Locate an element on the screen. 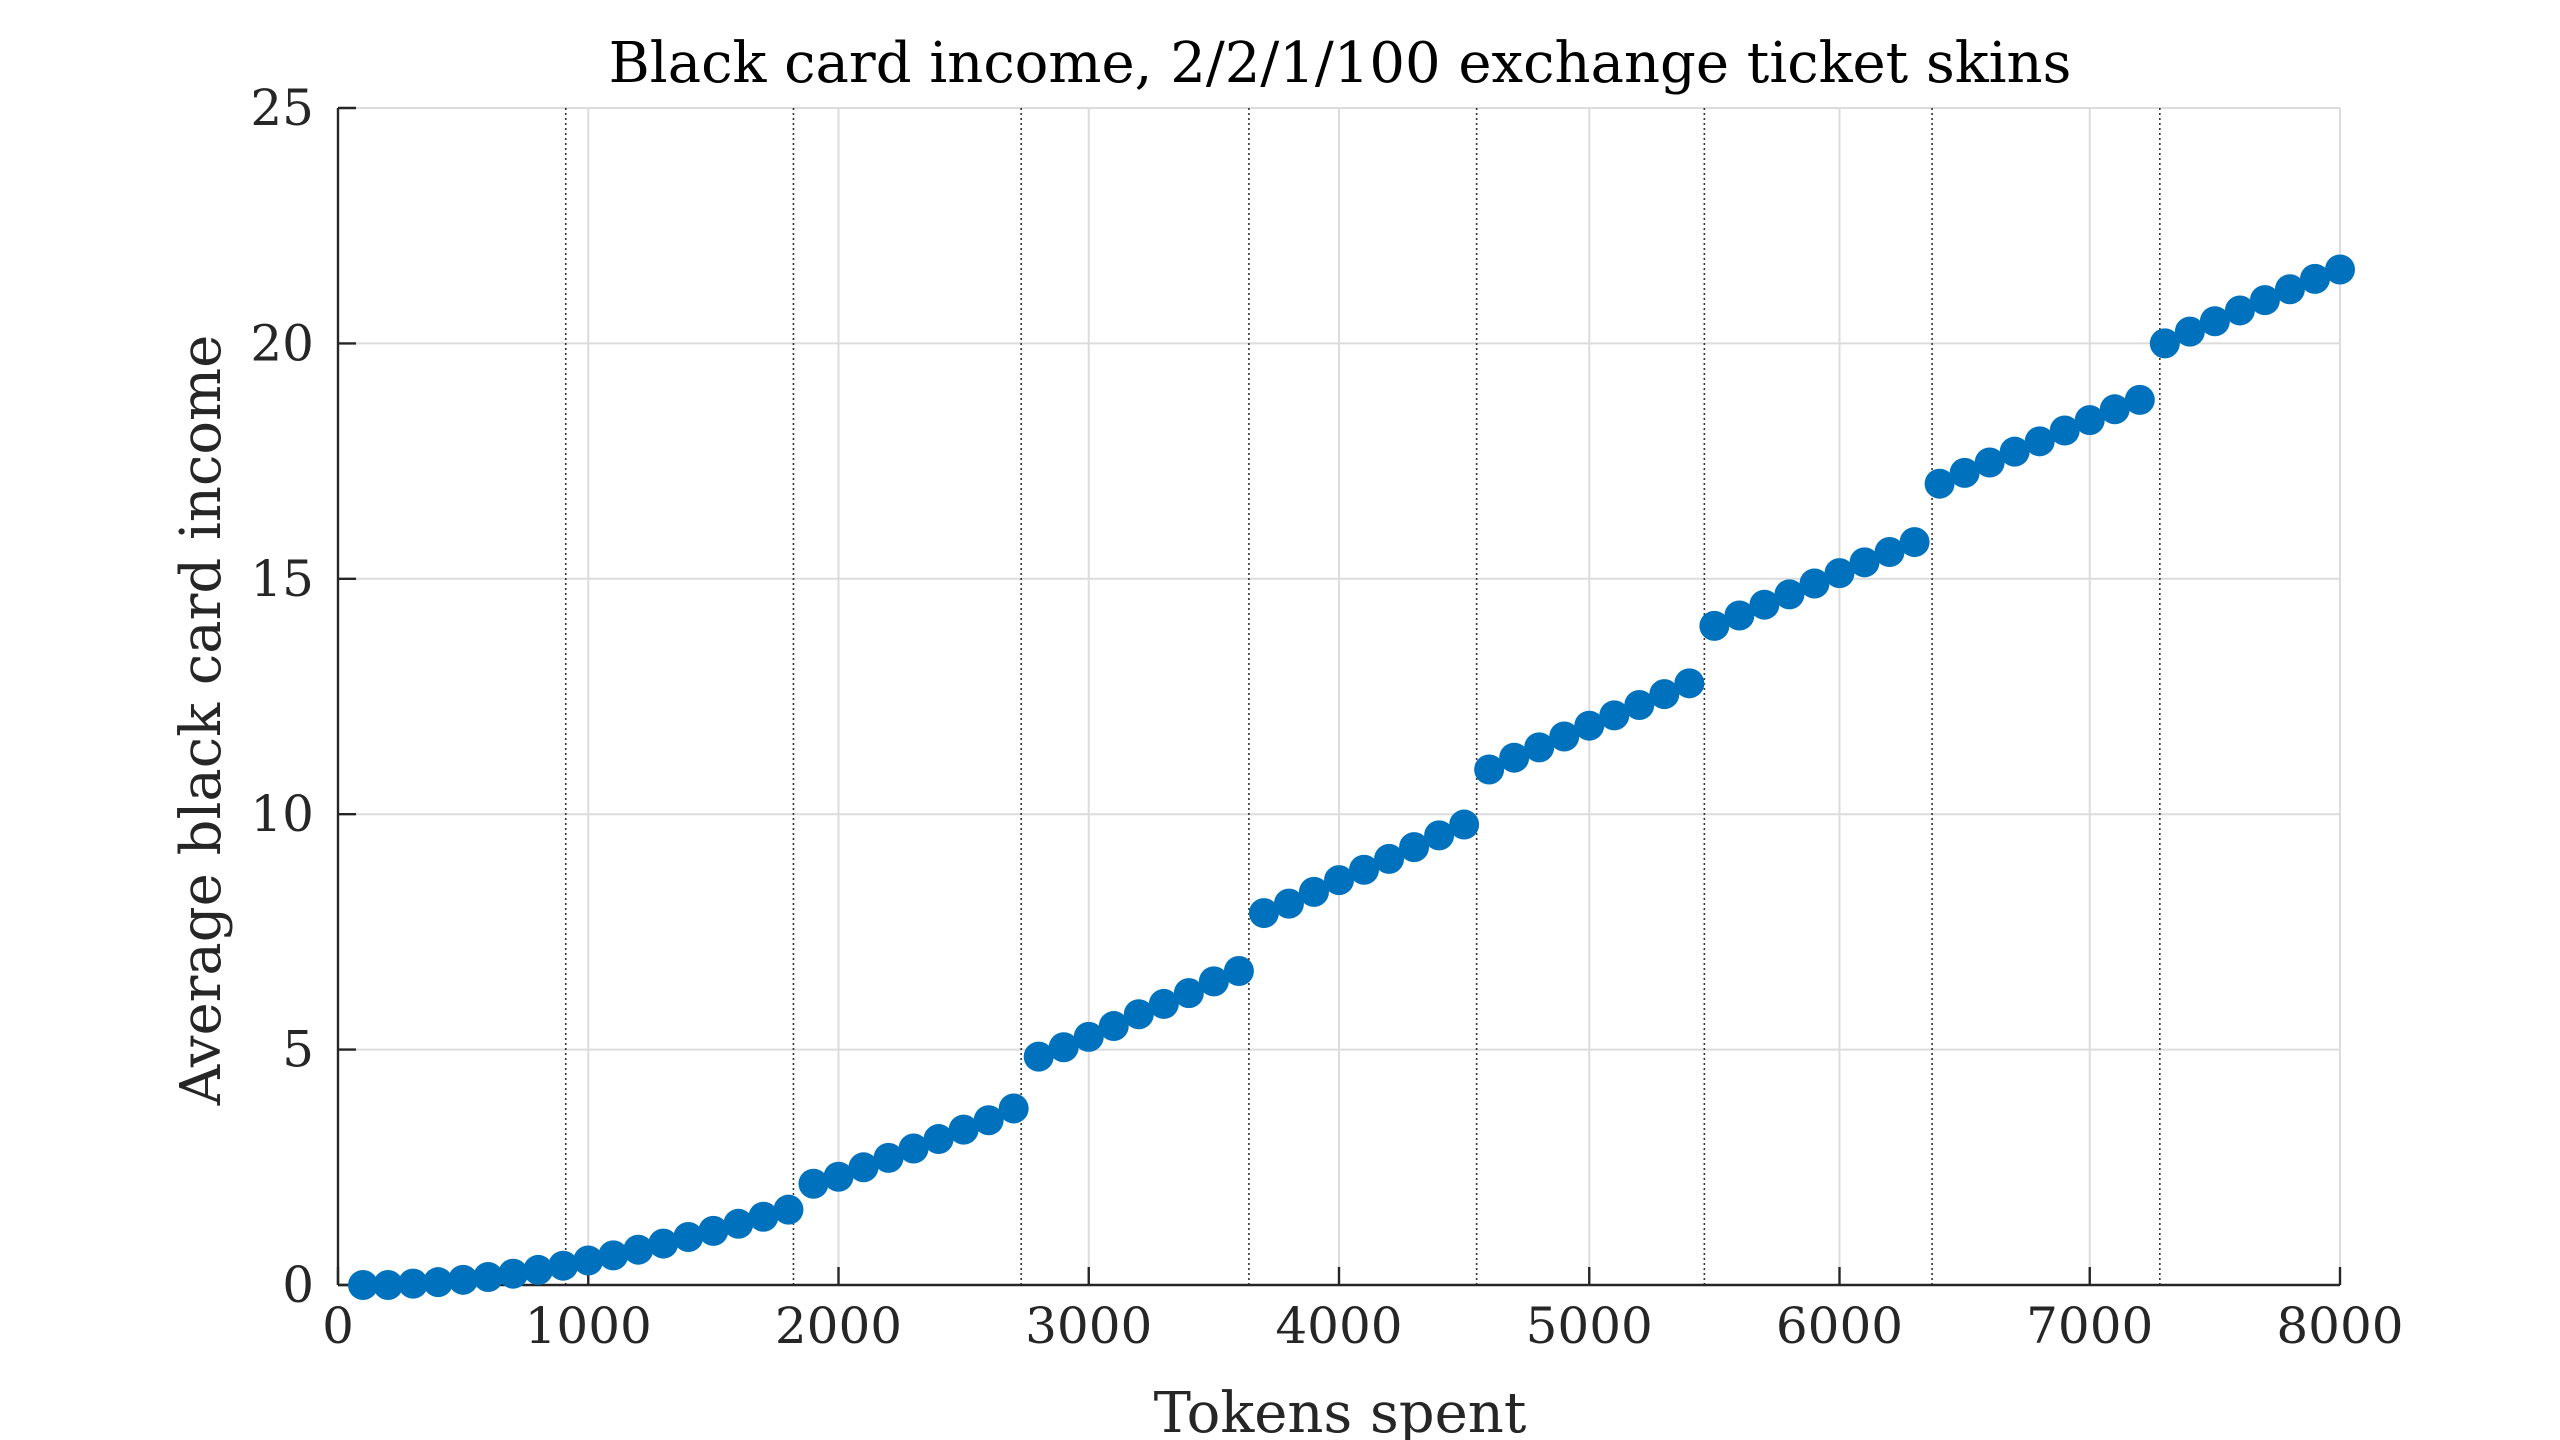 The width and height of the screenshot is (2560, 1440). y-tick-label: 5 is located at coordinates (298, 1050).